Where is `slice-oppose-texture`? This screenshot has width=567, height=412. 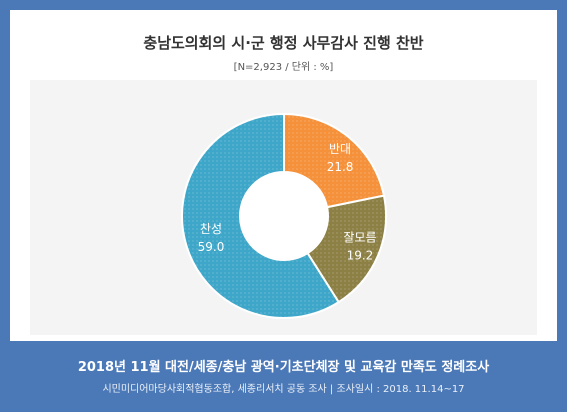 slice-oppose-texture is located at coordinates (334, 161).